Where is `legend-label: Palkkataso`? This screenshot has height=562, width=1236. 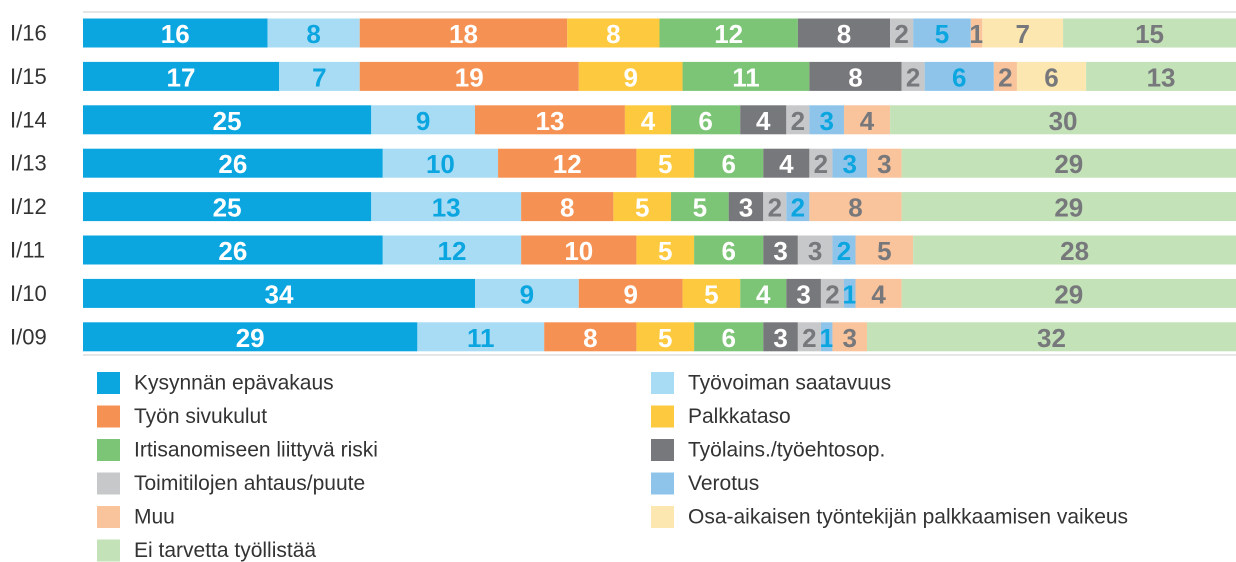 legend-label: Palkkataso is located at coordinates (739, 416).